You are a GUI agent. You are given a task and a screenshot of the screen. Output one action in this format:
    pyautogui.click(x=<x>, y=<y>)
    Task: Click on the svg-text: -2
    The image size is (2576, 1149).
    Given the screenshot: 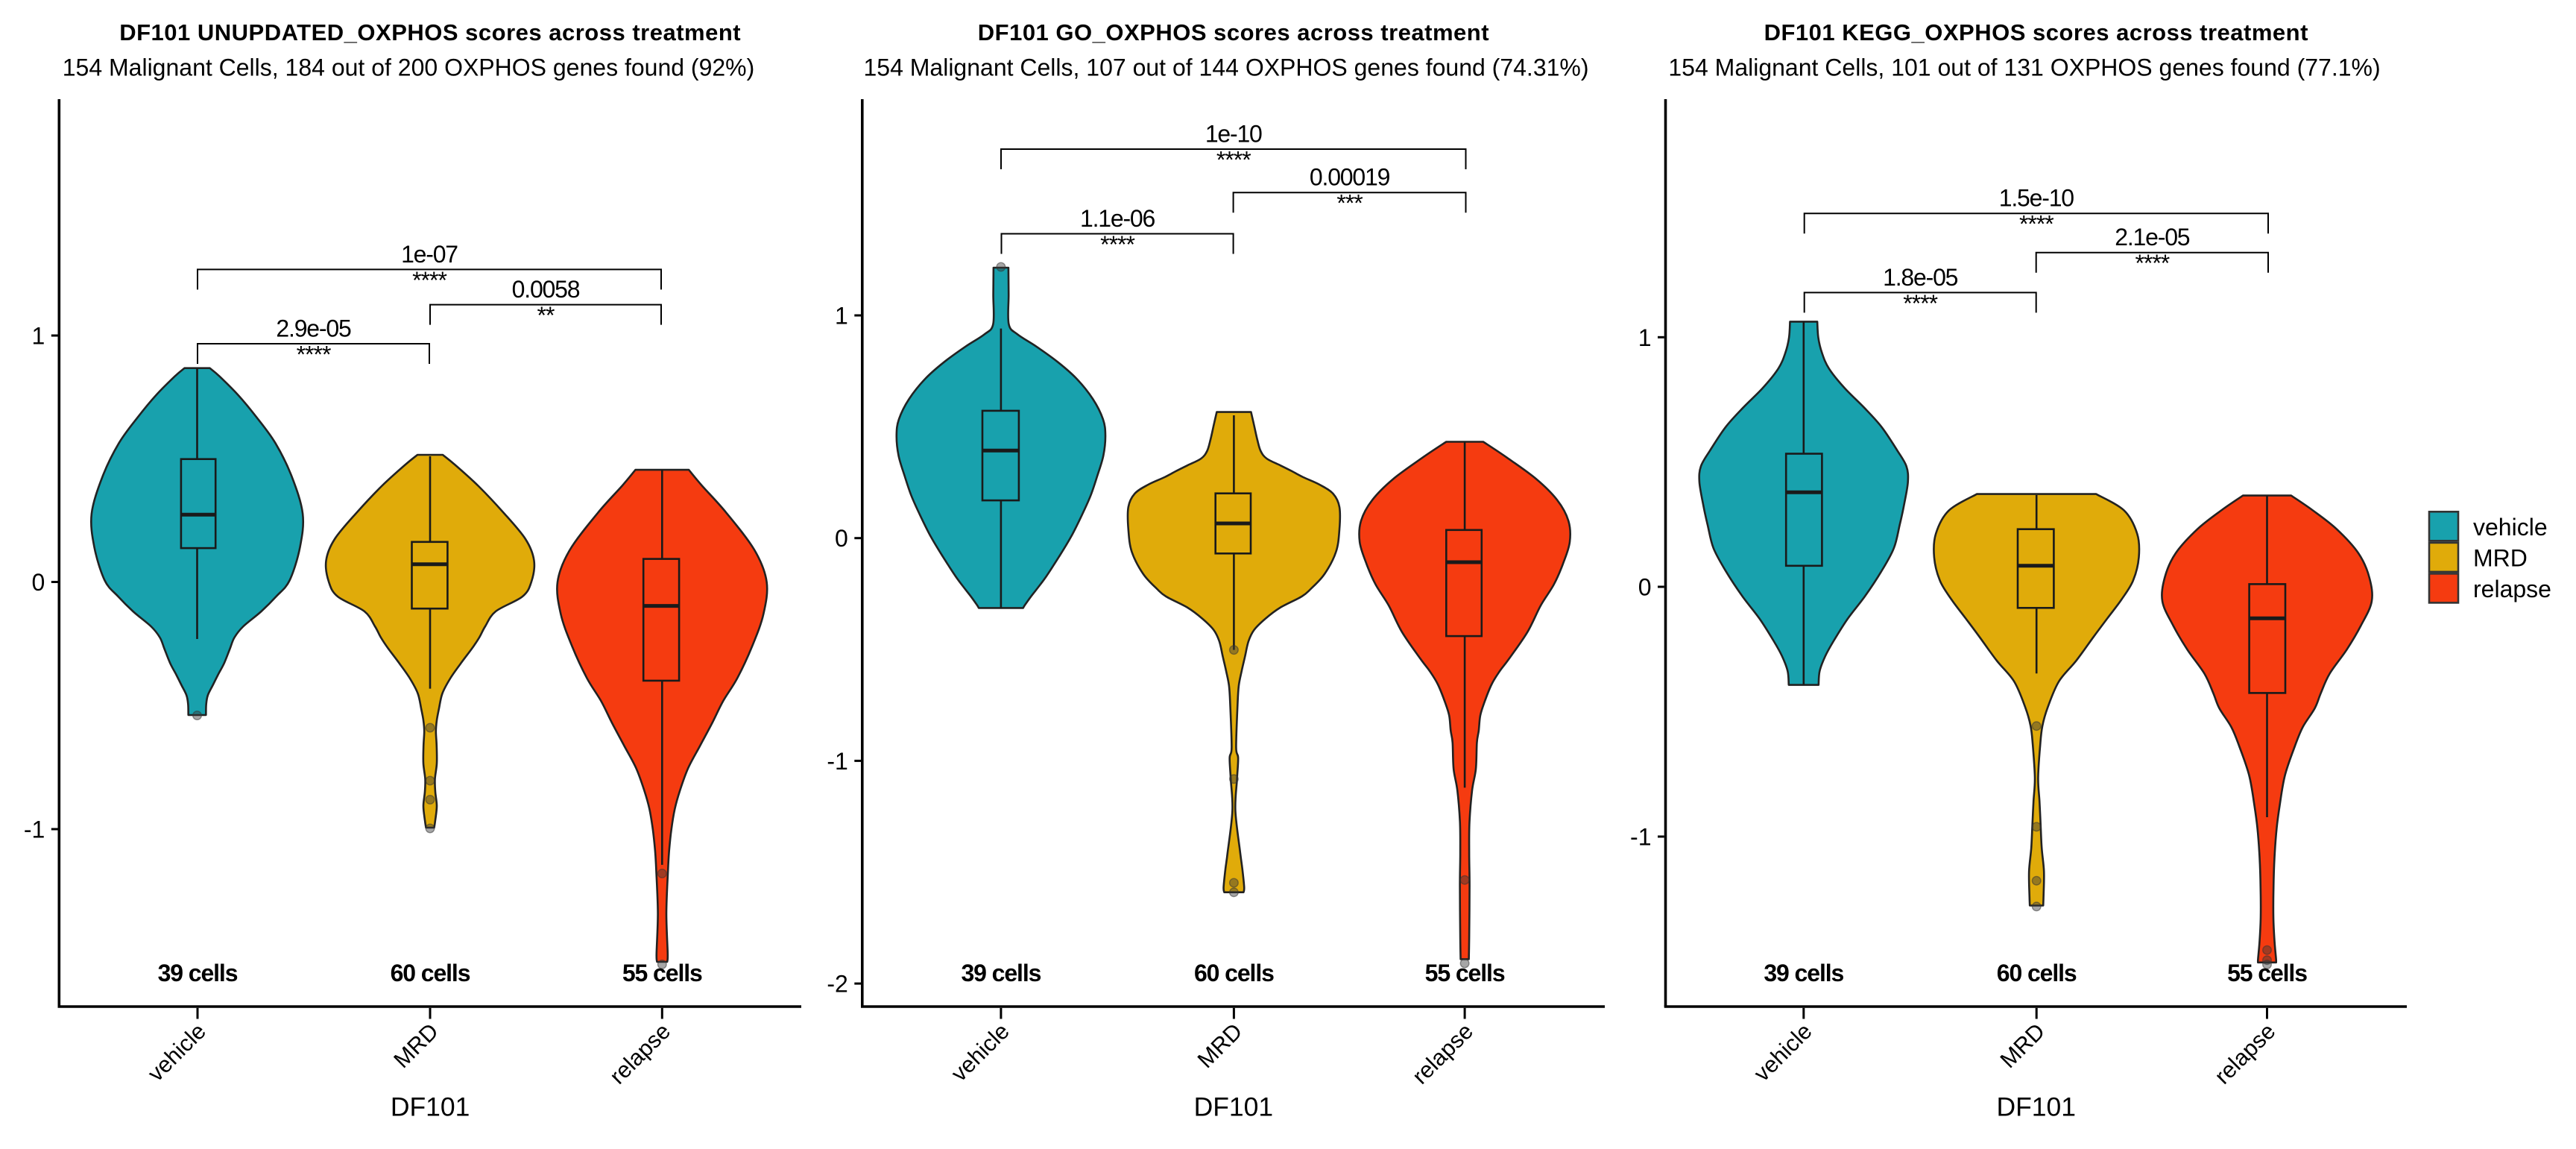 What is the action you would take?
    pyautogui.click(x=837, y=984)
    